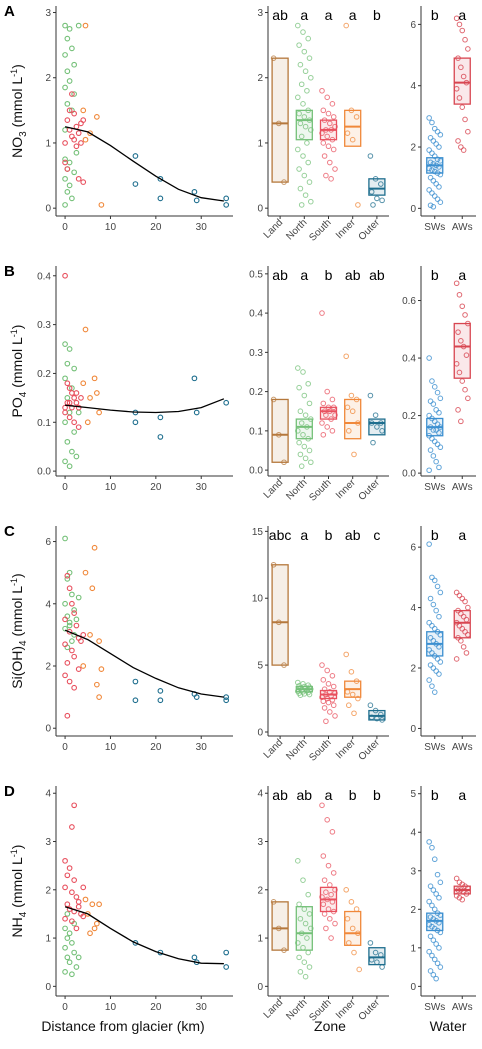 The image size is (482, 1049). I want to click on zone-category-label: North, so click(296, 1009).